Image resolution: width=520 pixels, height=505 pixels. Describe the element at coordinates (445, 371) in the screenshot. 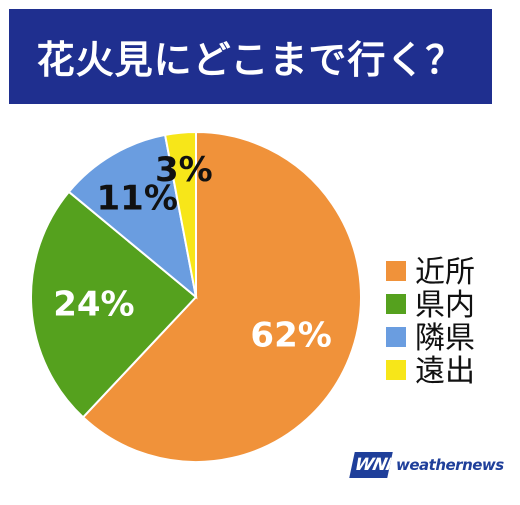

I see `legend-label: 遠出` at that location.